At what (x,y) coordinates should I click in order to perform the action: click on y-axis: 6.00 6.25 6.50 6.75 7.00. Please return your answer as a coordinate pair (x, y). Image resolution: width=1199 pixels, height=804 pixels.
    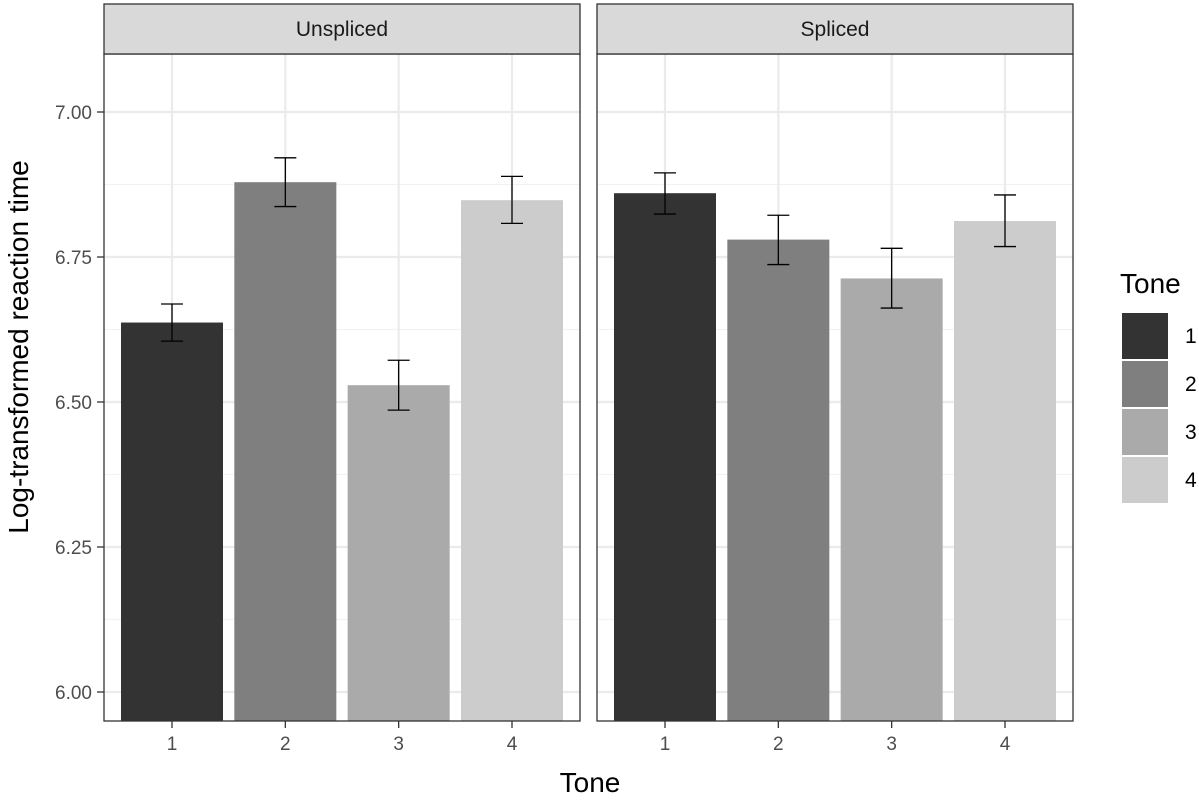
    Looking at the image, I should click on (79, 403).